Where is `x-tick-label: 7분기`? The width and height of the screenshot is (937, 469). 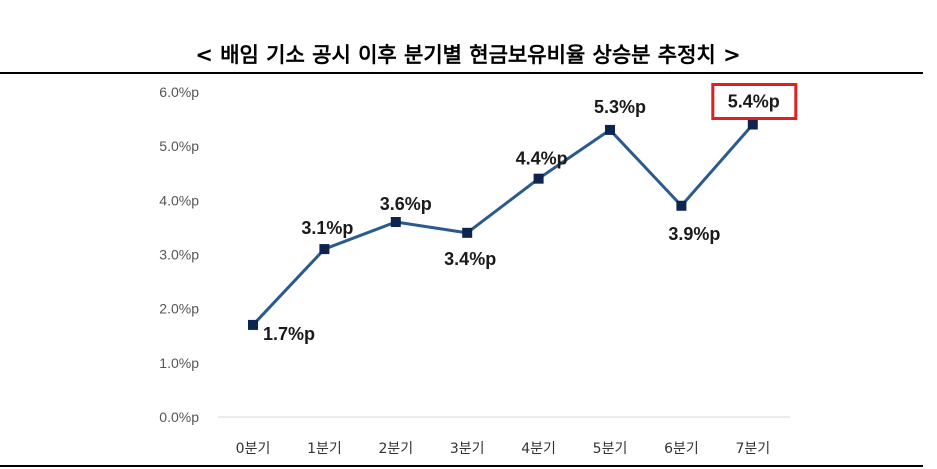 x-tick-label: 7분기 is located at coordinates (752, 449).